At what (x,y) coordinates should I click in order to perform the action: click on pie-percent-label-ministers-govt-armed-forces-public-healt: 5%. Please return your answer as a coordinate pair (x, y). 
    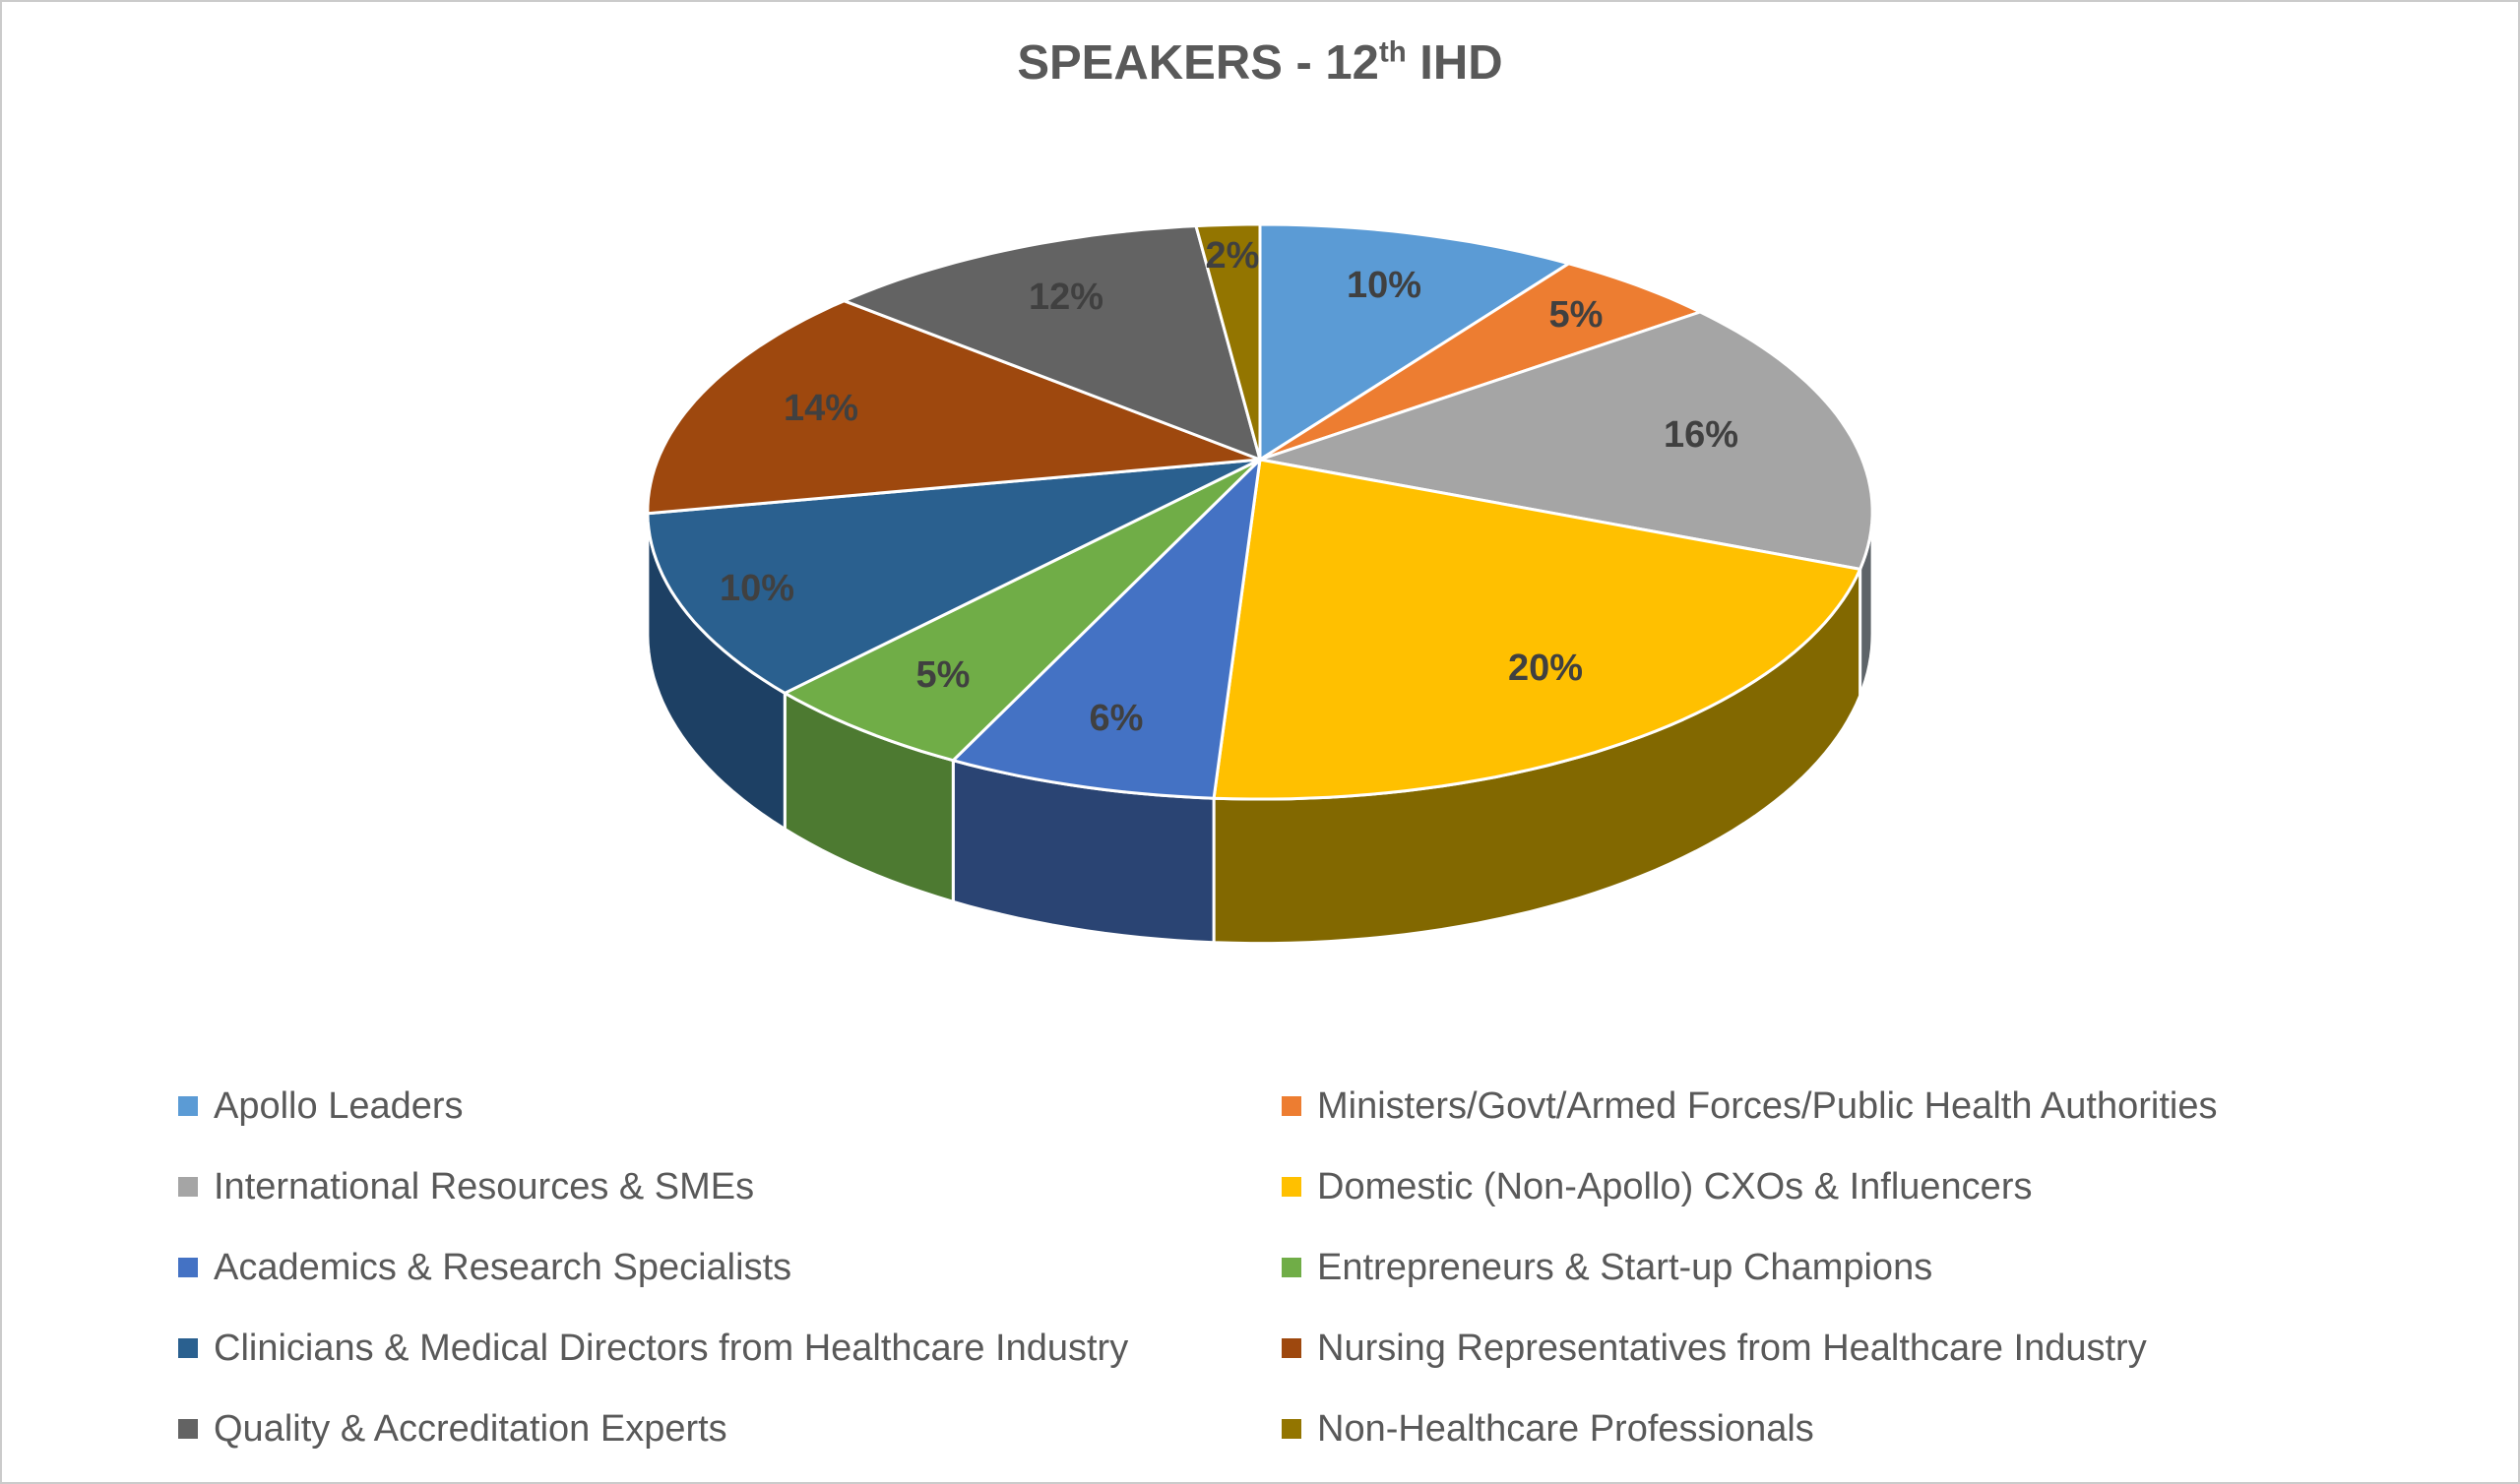
    Looking at the image, I should click on (1576, 315).